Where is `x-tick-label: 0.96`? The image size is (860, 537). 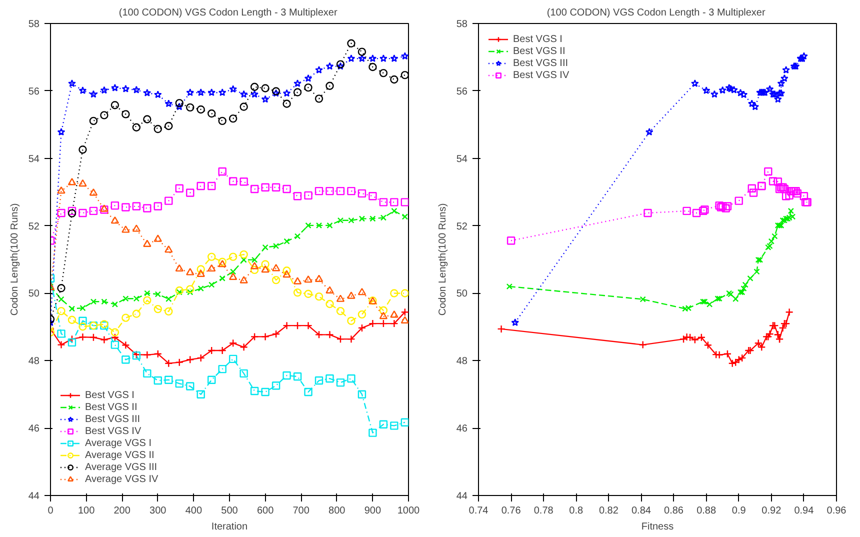 x-tick-label: 0.96 is located at coordinates (836, 511).